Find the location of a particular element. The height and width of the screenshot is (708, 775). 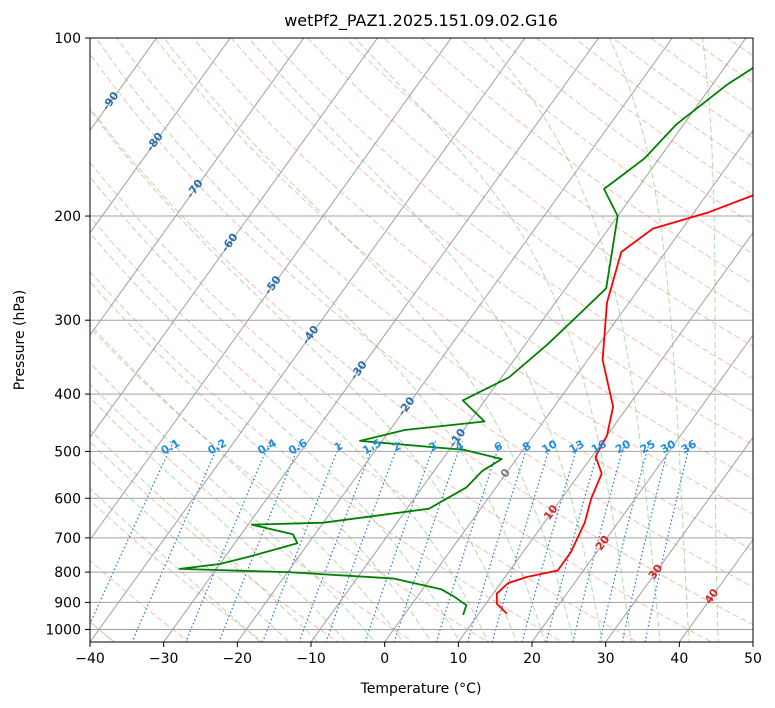

y-tick-label: 400 is located at coordinates (67, 395).